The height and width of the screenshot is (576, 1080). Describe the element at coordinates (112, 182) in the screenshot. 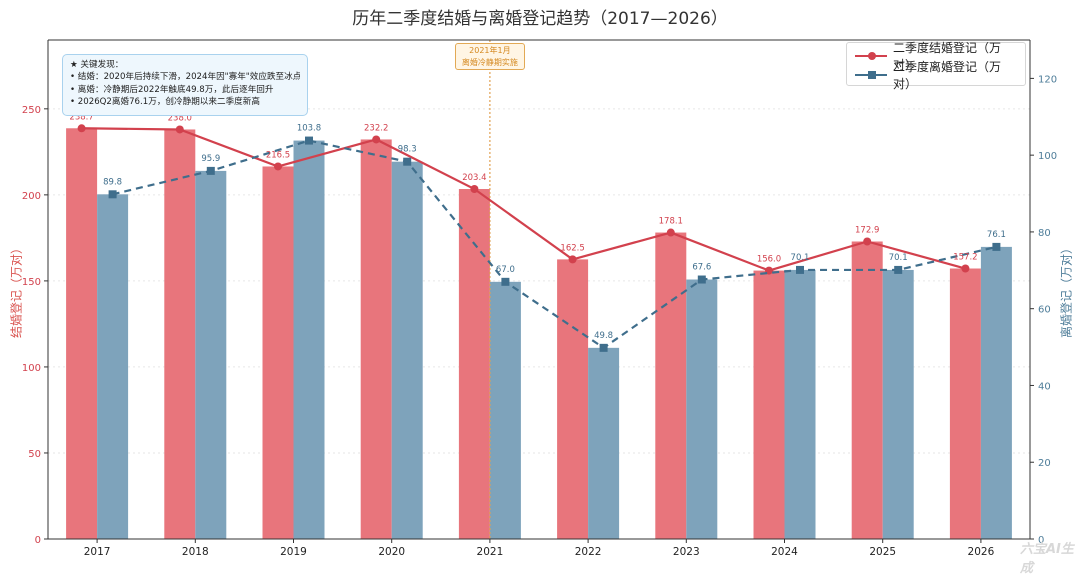

I see `data-label-divorce: 89.8` at that location.